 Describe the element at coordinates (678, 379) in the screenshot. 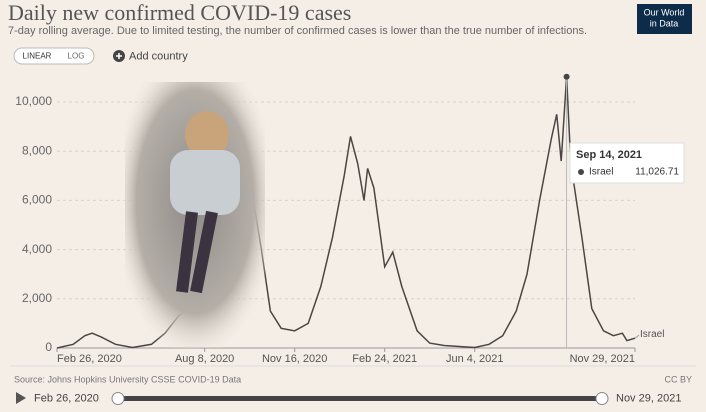

I see `license: CC BY` at that location.